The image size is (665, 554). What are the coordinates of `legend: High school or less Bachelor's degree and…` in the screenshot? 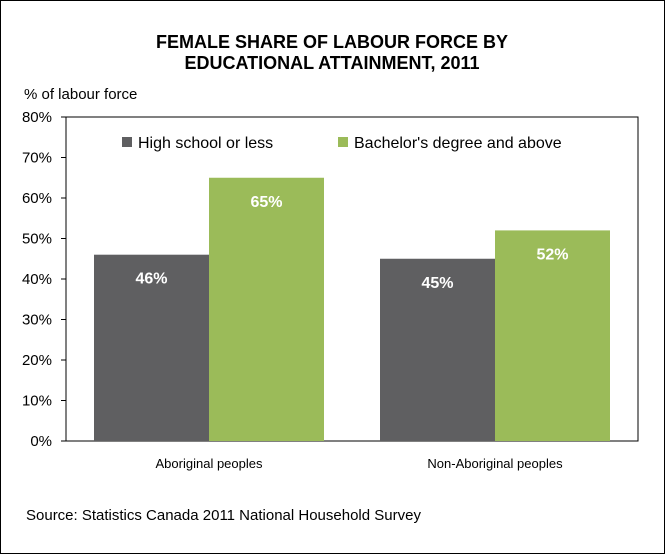 It's located at (342, 143).